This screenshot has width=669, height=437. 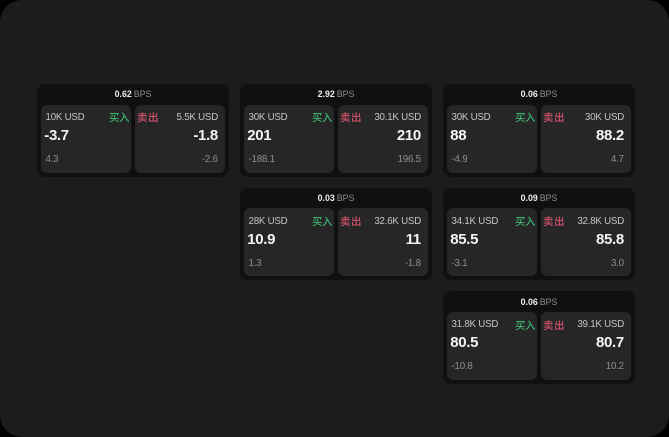 I want to click on sell-size: 32.8K USD, so click(x=600, y=221).